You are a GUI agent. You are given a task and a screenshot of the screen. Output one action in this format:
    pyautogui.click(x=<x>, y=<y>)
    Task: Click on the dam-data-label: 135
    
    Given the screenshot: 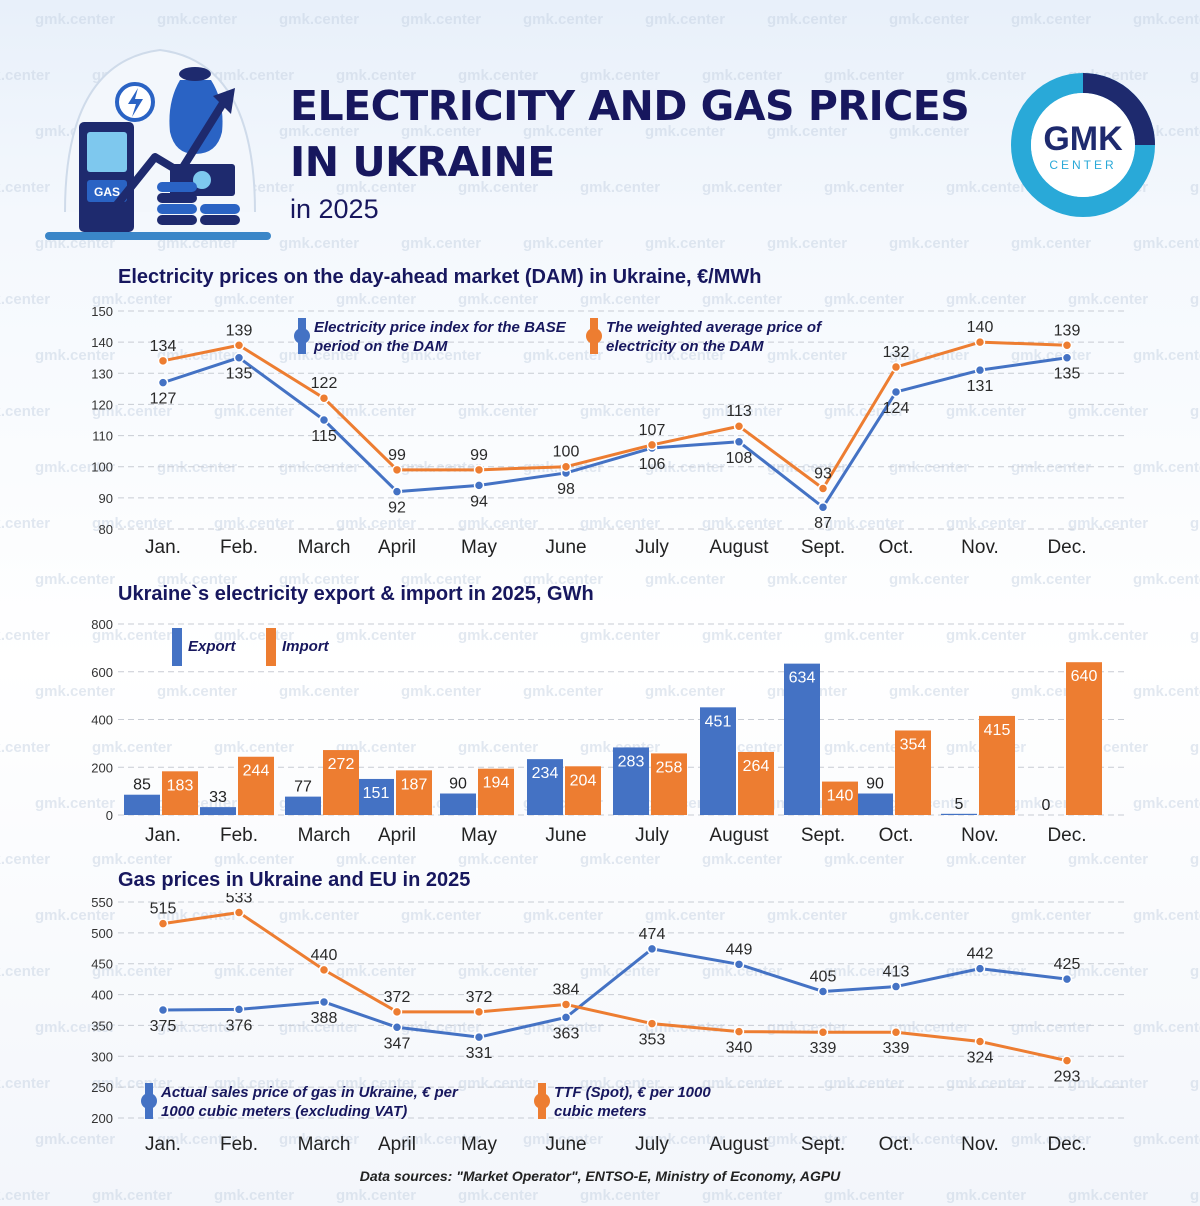 What is the action you would take?
    pyautogui.click(x=1067, y=374)
    